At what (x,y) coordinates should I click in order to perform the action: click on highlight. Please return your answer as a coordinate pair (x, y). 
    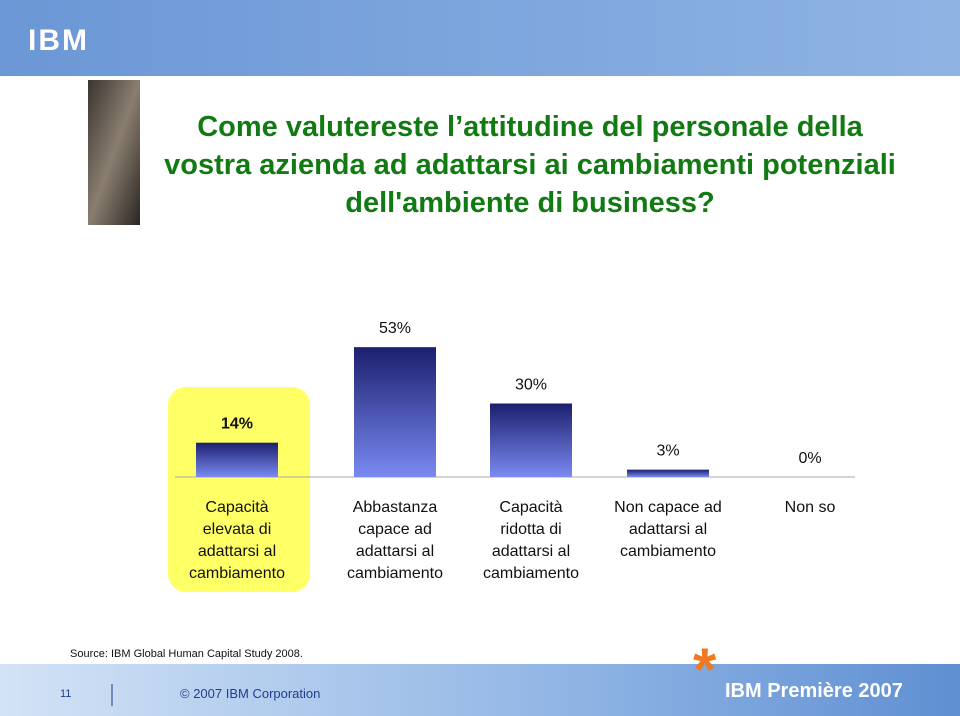
    Looking at the image, I should click on (239, 489).